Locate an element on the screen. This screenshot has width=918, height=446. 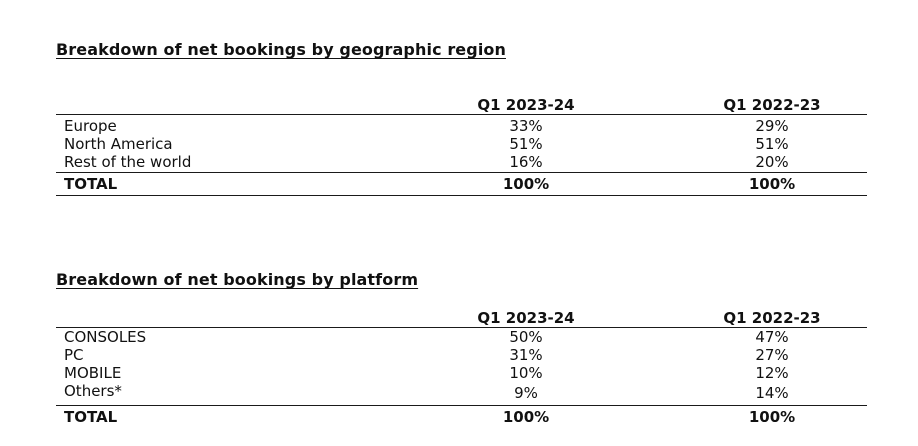
row-value-q1-2023-24: 33% is located at coordinates (526, 126).